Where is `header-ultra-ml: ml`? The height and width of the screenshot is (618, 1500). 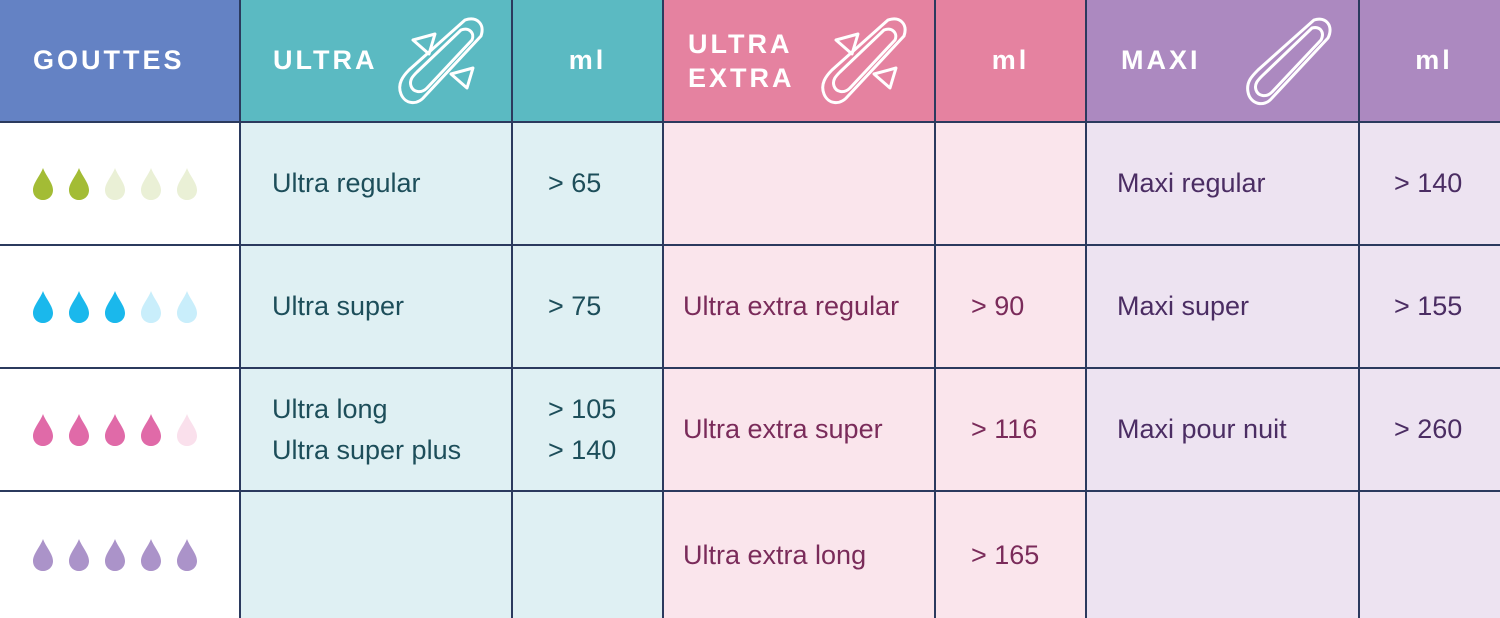
header-ultra-ml: ml is located at coordinates (587, 60).